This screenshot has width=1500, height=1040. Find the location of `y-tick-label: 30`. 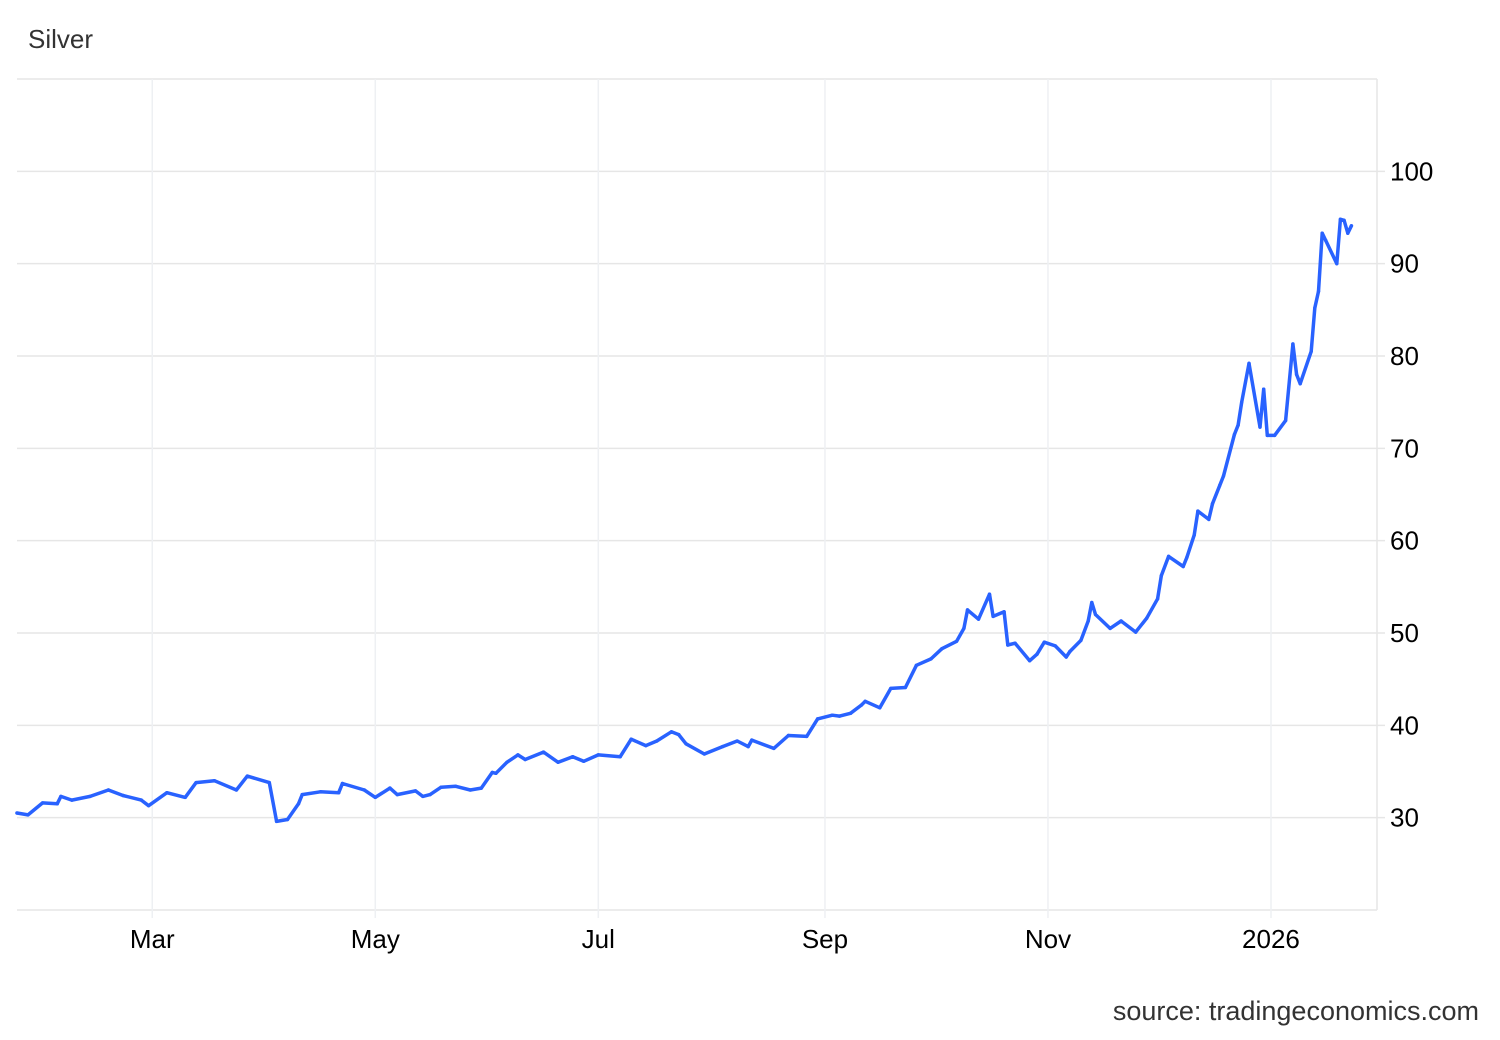

y-tick-label: 30 is located at coordinates (1404, 818).